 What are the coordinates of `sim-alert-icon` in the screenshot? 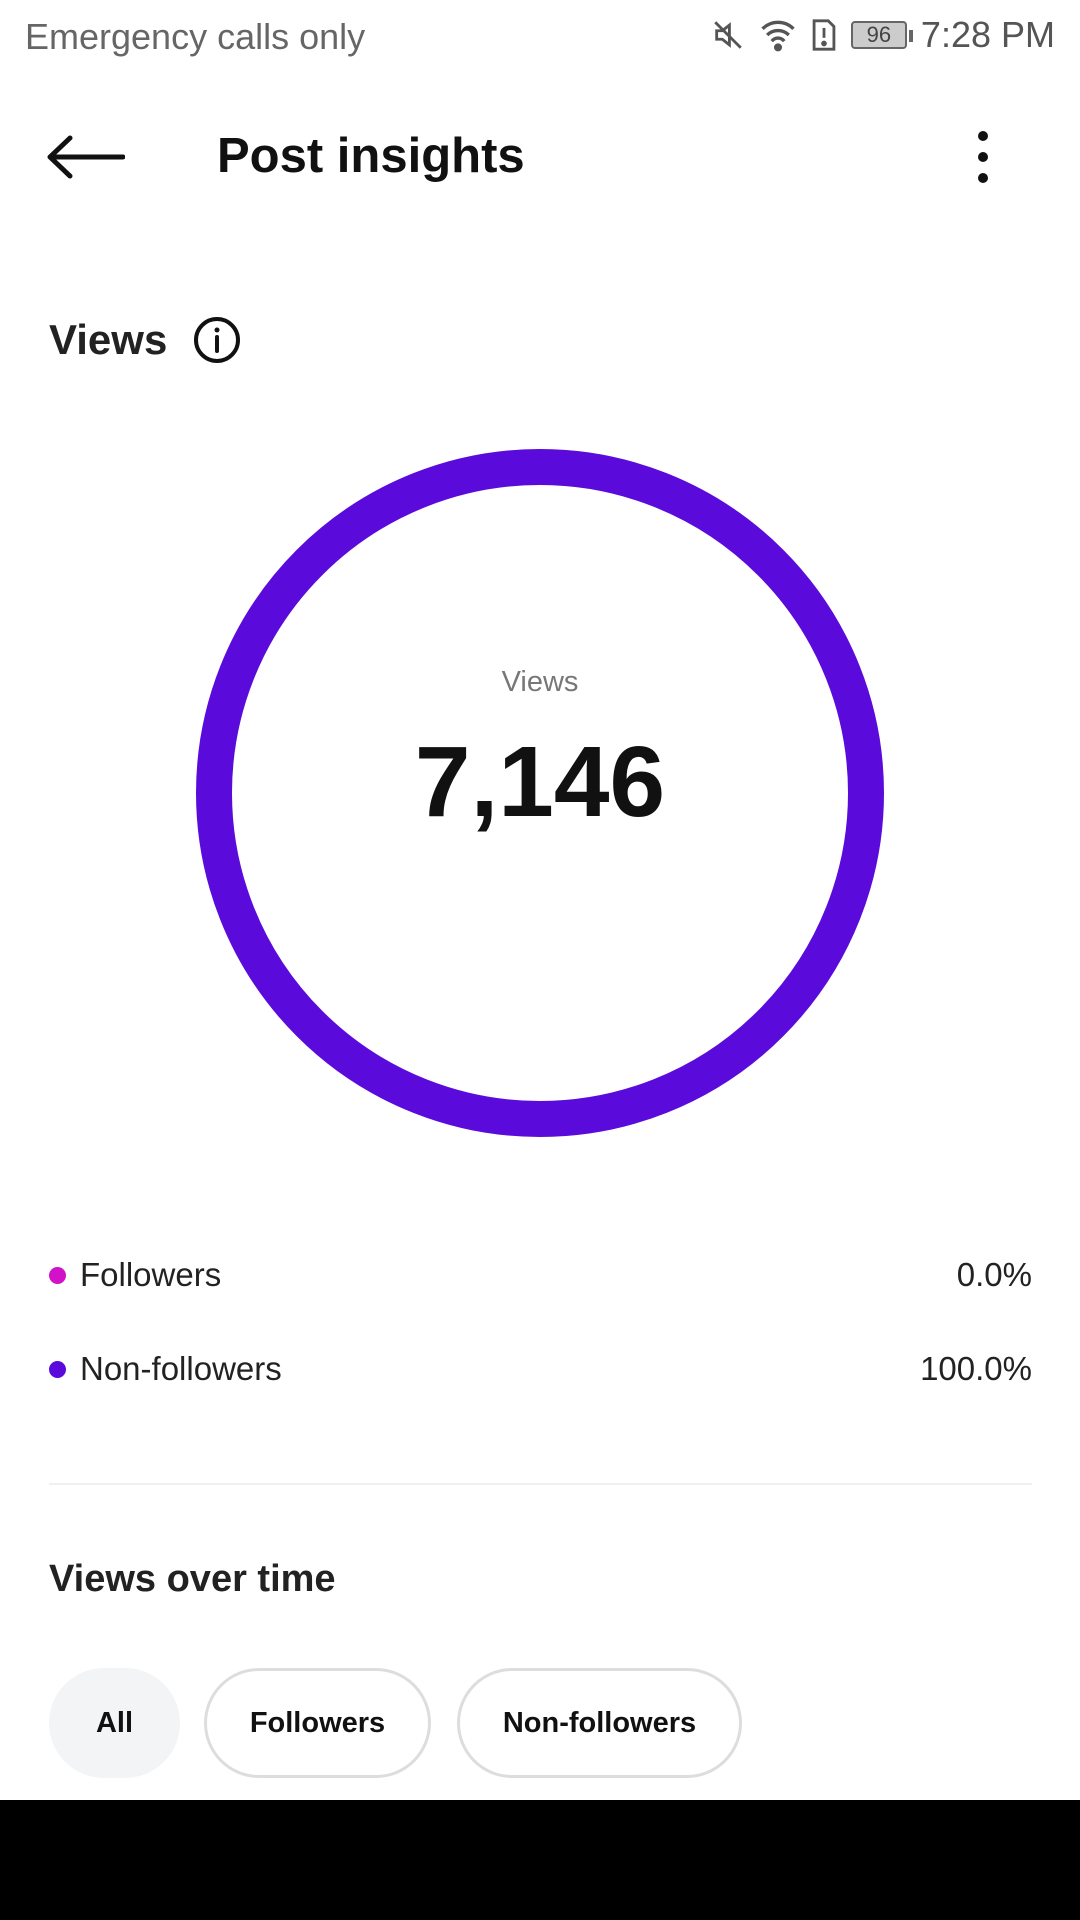 It's located at (824, 35).